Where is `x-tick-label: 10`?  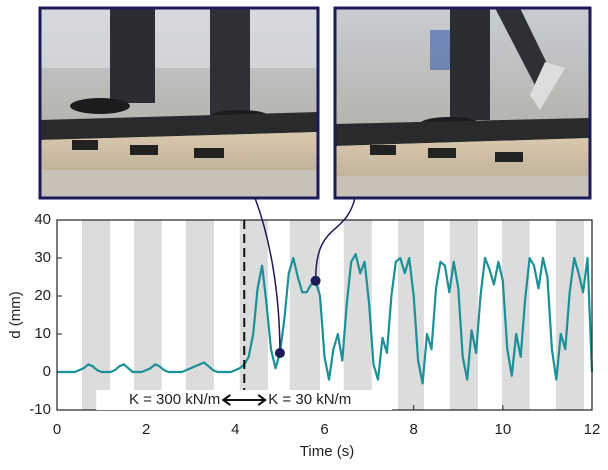
x-tick-label: 10 is located at coordinates (502, 429).